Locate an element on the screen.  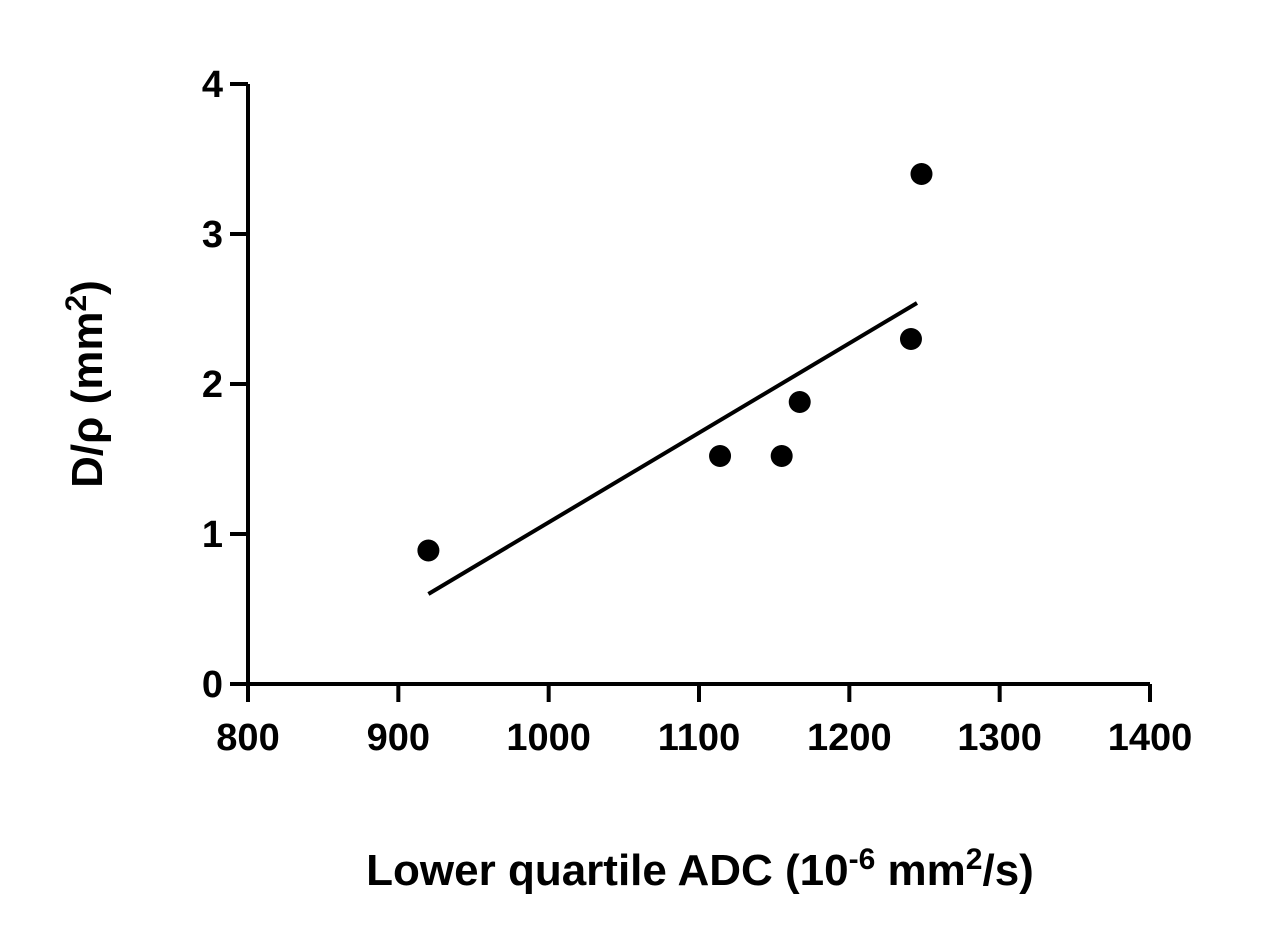
x-axis-title-exp2: 2 is located at coordinates (974, 859).